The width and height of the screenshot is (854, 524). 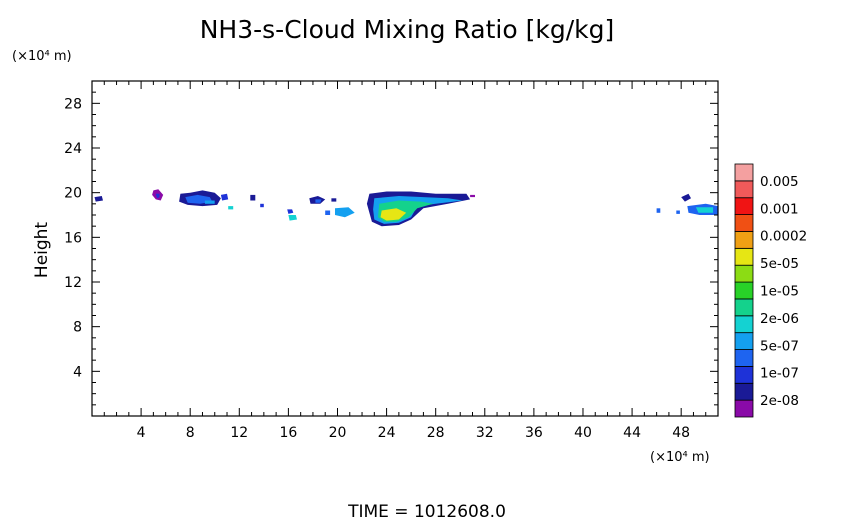 What do you see at coordinates (583, 433) in the screenshot?
I see `x-tick-label: 40` at bounding box center [583, 433].